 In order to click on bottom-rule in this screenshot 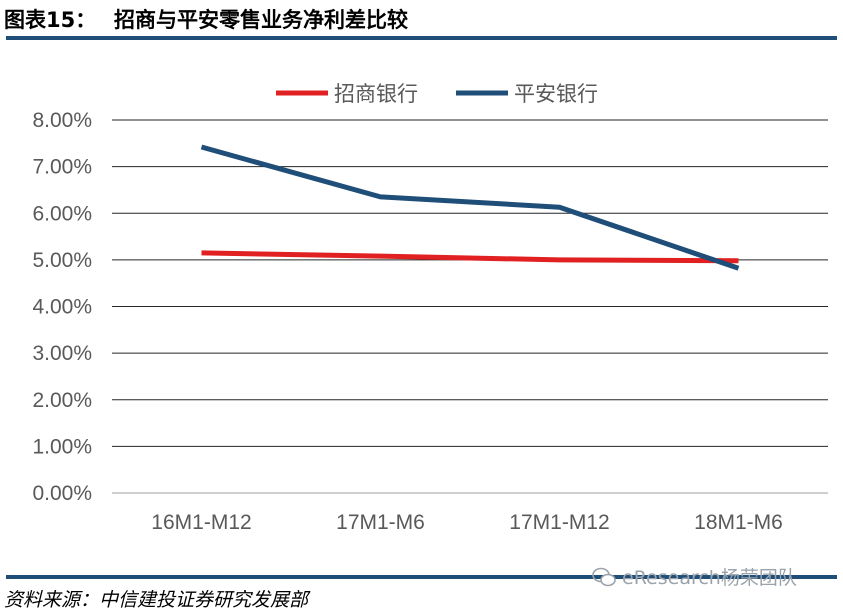, I will do `click(421, 577)`.